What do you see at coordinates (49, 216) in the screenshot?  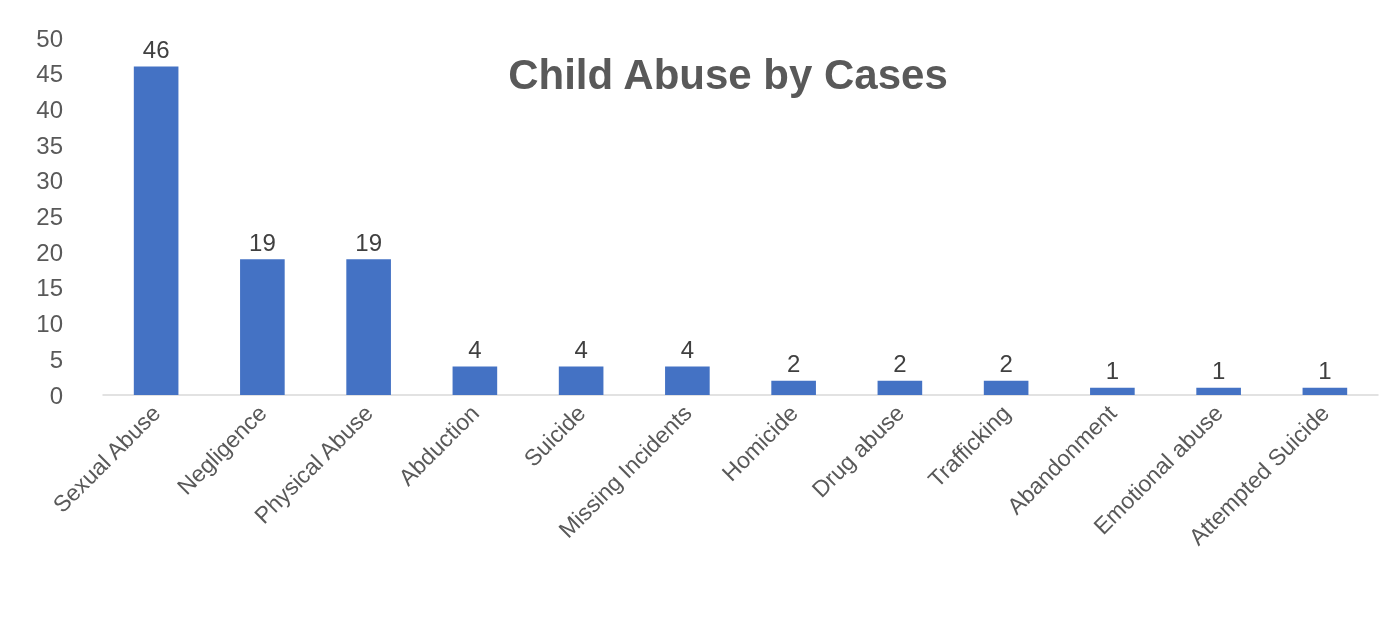 I see `y-tick-label: 25` at bounding box center [49, 216].